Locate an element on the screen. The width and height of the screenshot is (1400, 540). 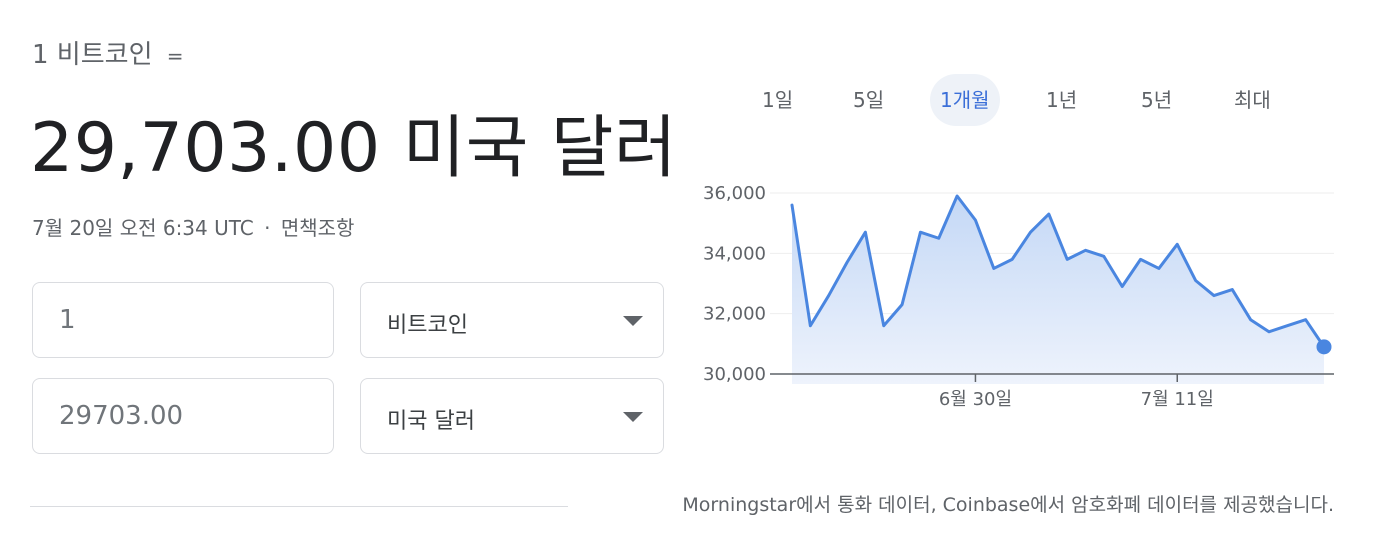
to-currency-select: 미국 달러 is located at coordinates (512, 416).